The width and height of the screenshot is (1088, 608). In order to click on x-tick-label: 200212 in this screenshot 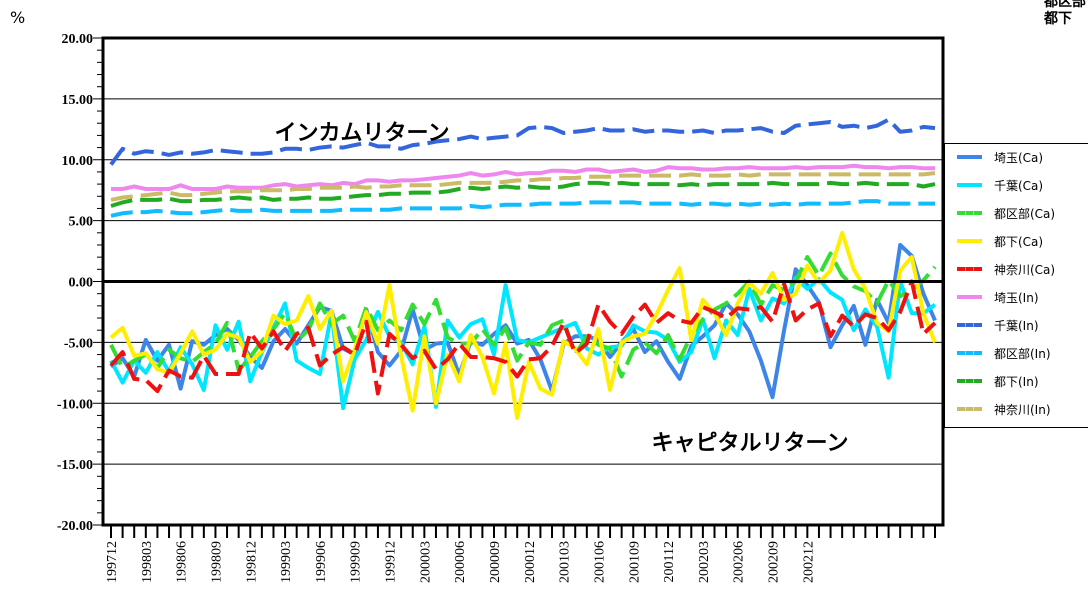, I will do `click(808, 562)`.